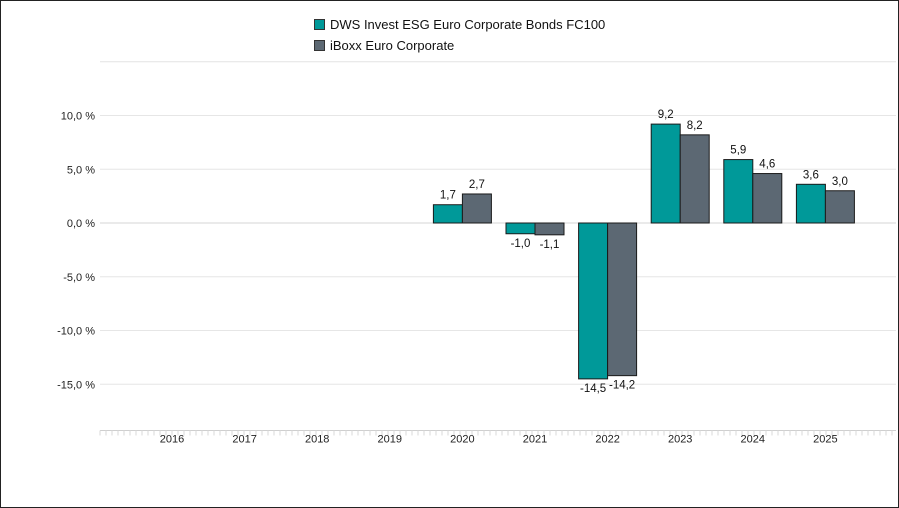 The height and width of the screenshot is (508, 899). Describe the element at coordinates (448, 196) in the screenshot. I see `data-label: 1,7` at that location.